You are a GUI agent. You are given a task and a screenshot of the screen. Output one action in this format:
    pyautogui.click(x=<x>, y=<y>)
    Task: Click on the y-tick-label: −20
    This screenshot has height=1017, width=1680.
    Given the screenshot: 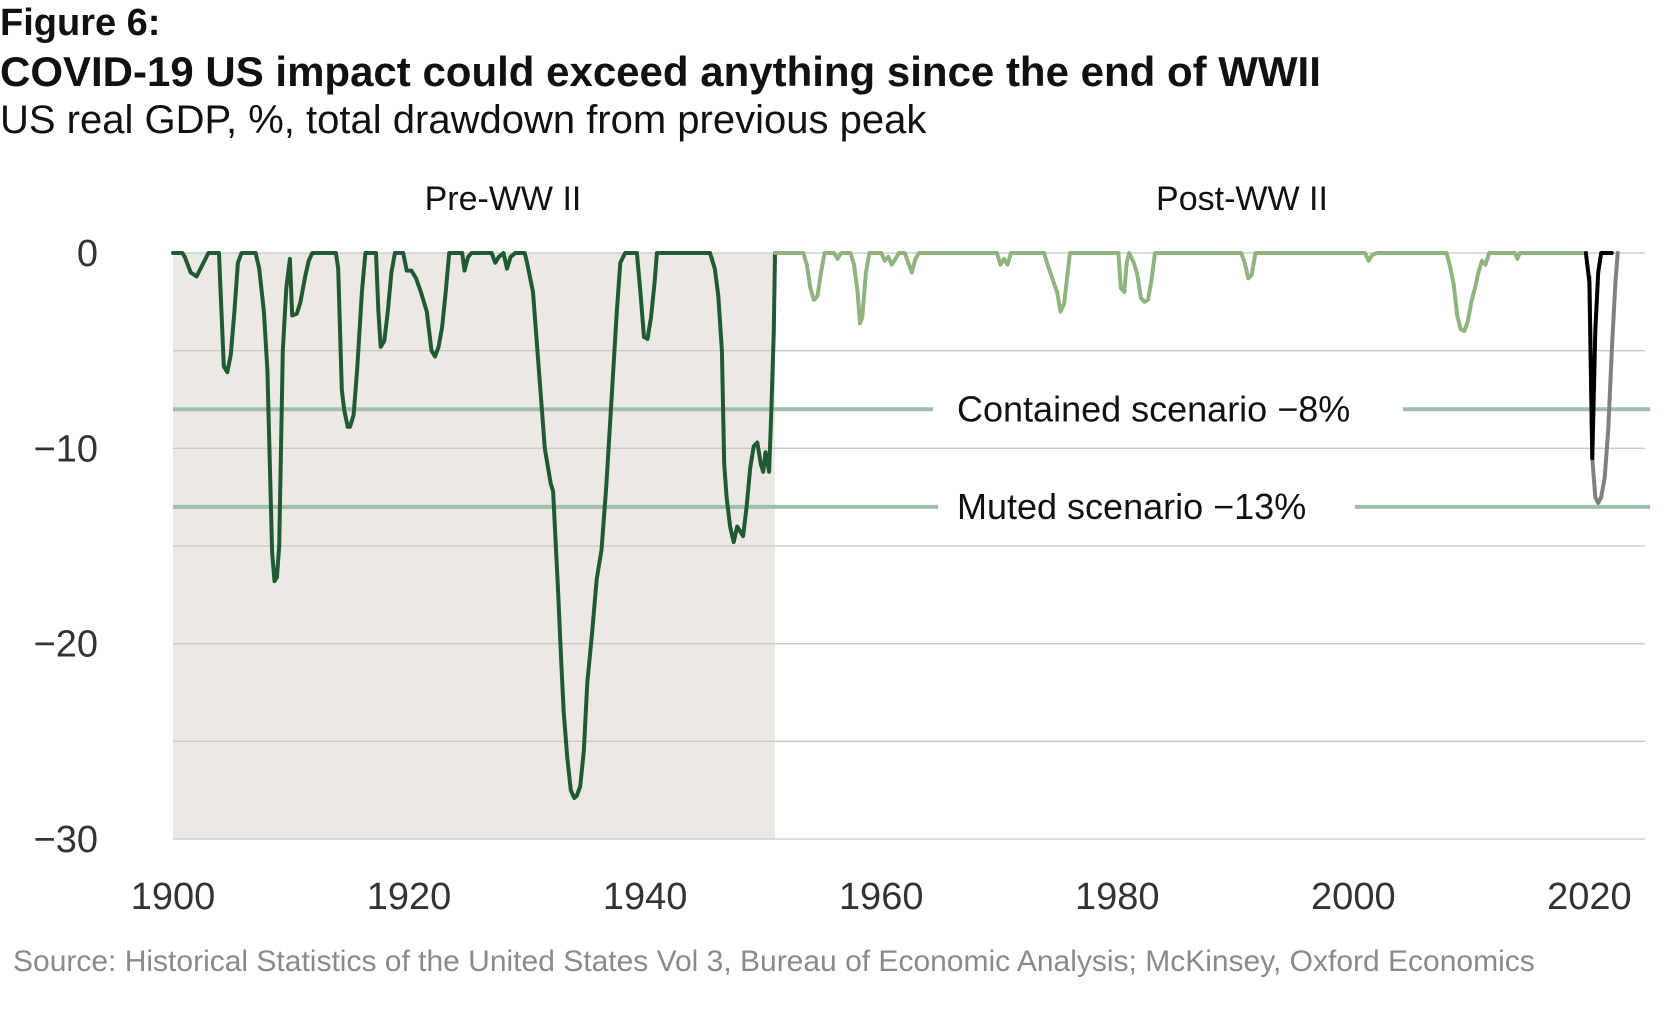 What is the action you would take?
    pyautogui.click(x=66, y=645)
    